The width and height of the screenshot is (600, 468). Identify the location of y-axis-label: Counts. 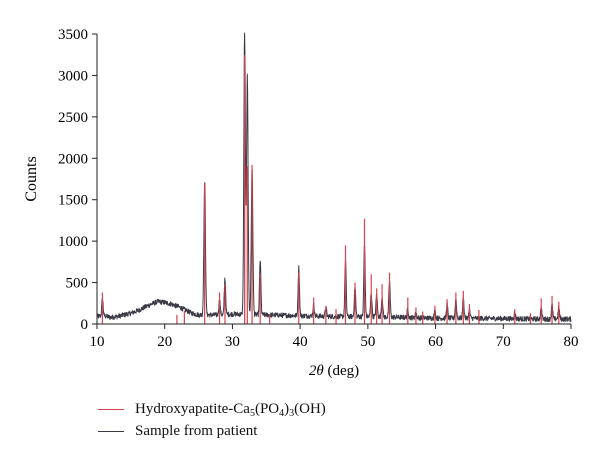
(31, 178).